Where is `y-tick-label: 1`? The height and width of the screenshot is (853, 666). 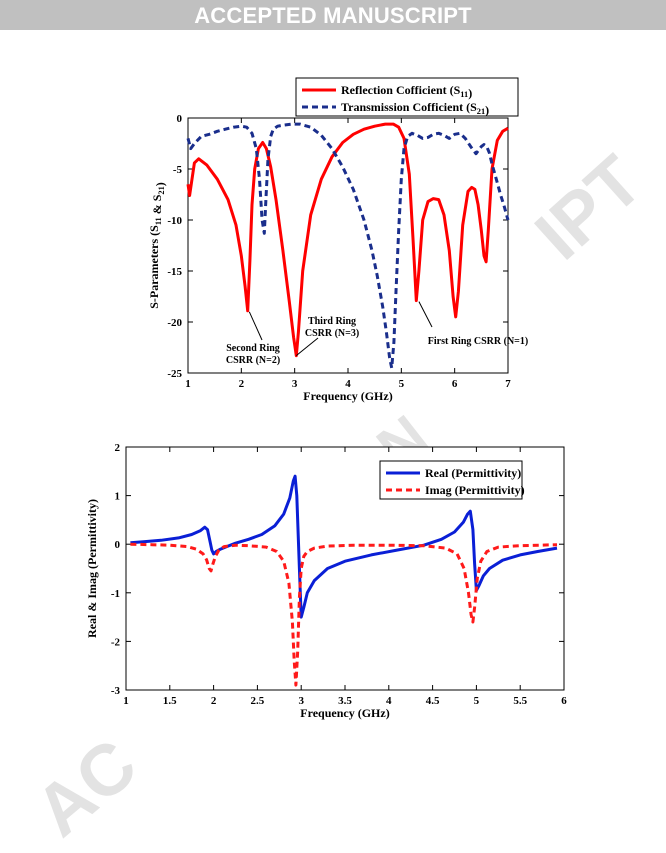
y-tick-label: 1 is located at coordinates (118, 497).